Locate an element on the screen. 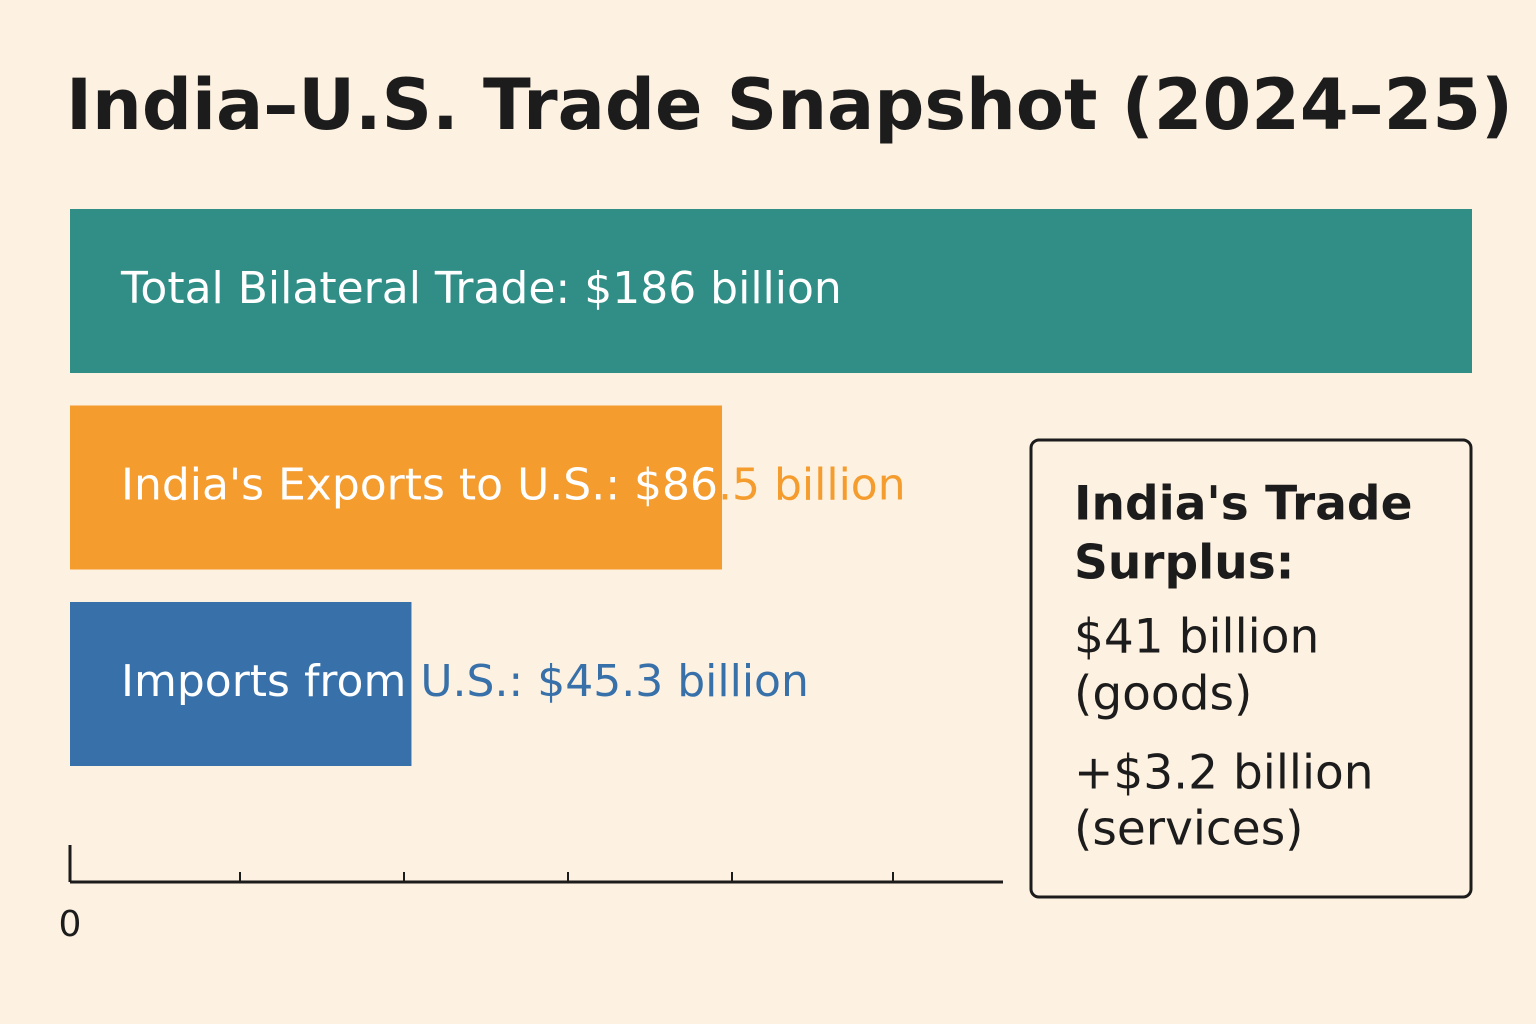 The height and width of the screenshot is (1024, 1536). category-label: India's Exports to U.S.: is located at coordinates (370, 485).